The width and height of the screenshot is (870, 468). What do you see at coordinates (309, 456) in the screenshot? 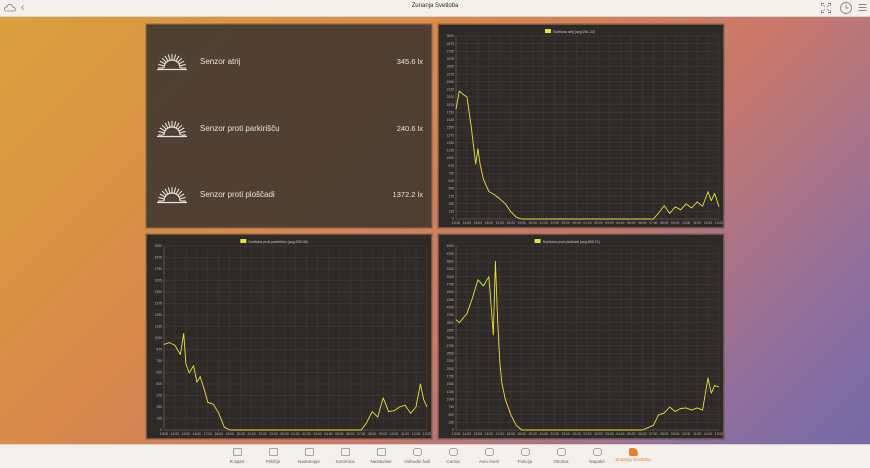
I see `nav-nadstropje: Nadstropje` at bounding box center [309, 456].